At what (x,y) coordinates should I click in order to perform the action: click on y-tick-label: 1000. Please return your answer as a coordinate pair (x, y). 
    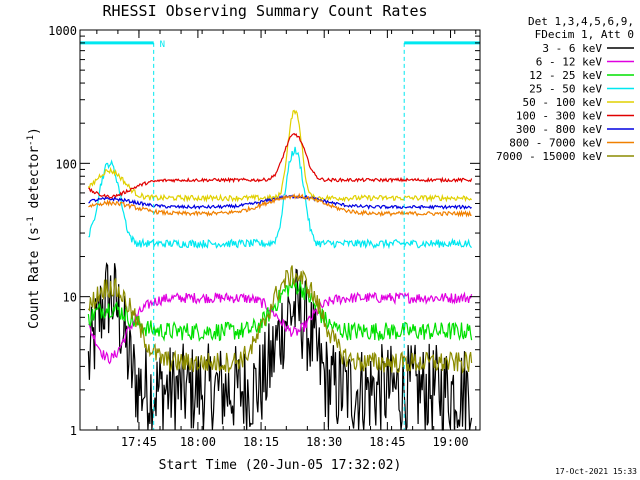
    Looking at the image, I should click on (62, 31).